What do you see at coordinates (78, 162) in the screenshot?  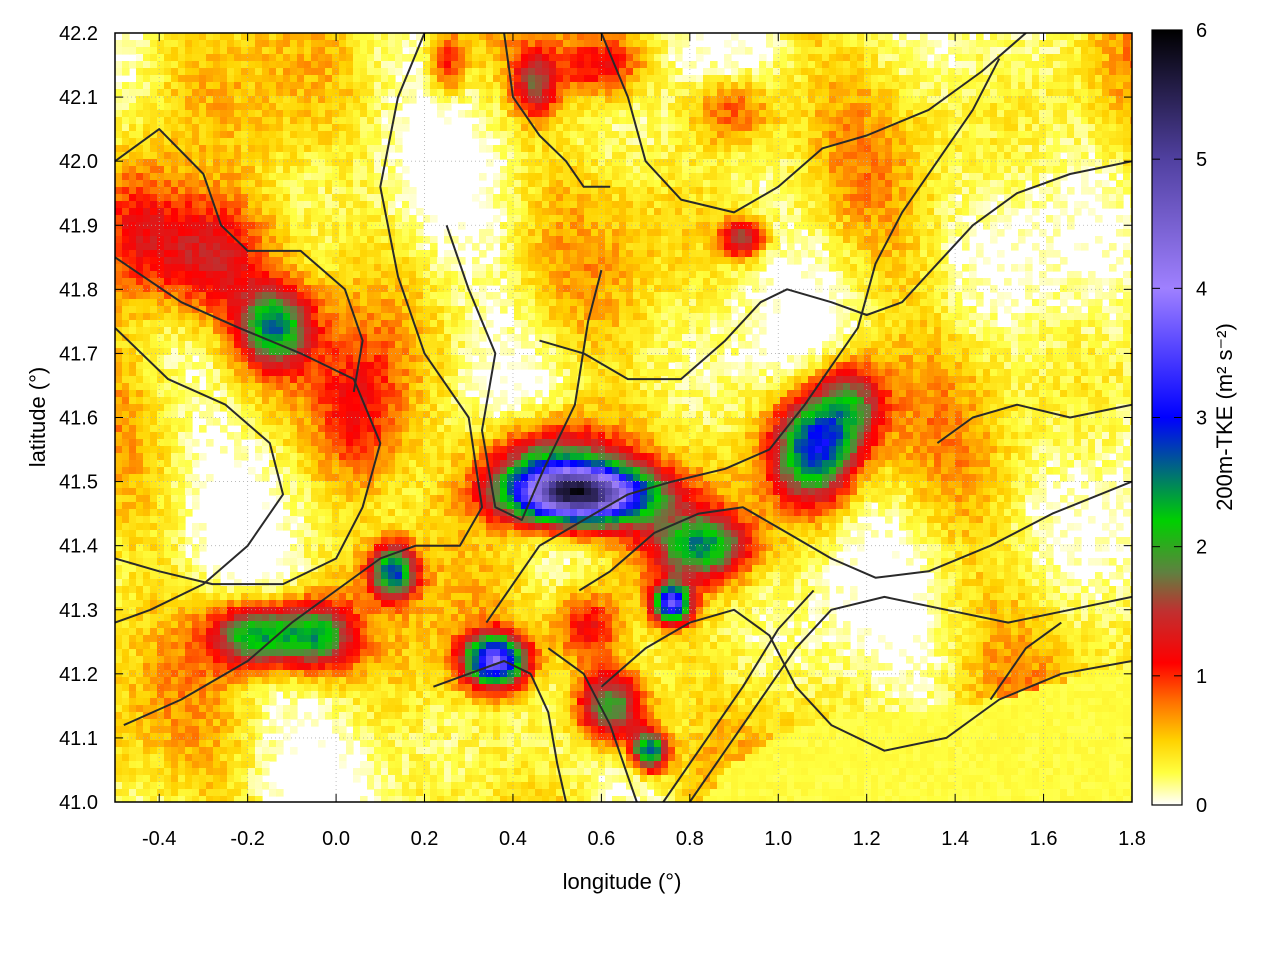 I see `y-tick-label: 42.0` at bounding box center [78, 162].